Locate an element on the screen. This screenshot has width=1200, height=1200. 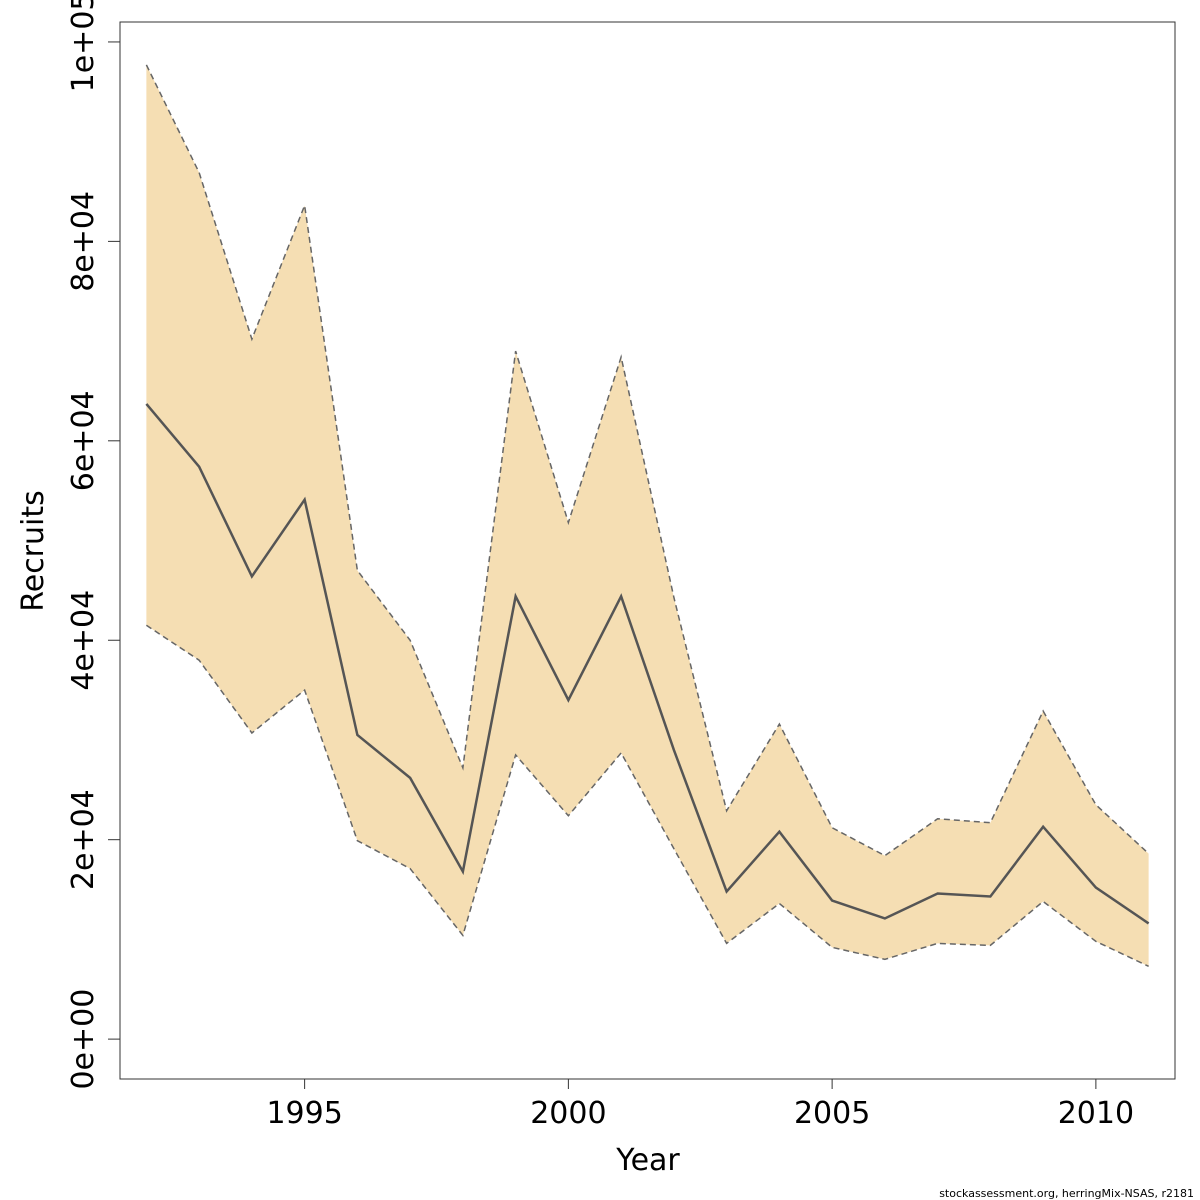
x-tick-label: 1995 is located at coordinates (304, 1113).